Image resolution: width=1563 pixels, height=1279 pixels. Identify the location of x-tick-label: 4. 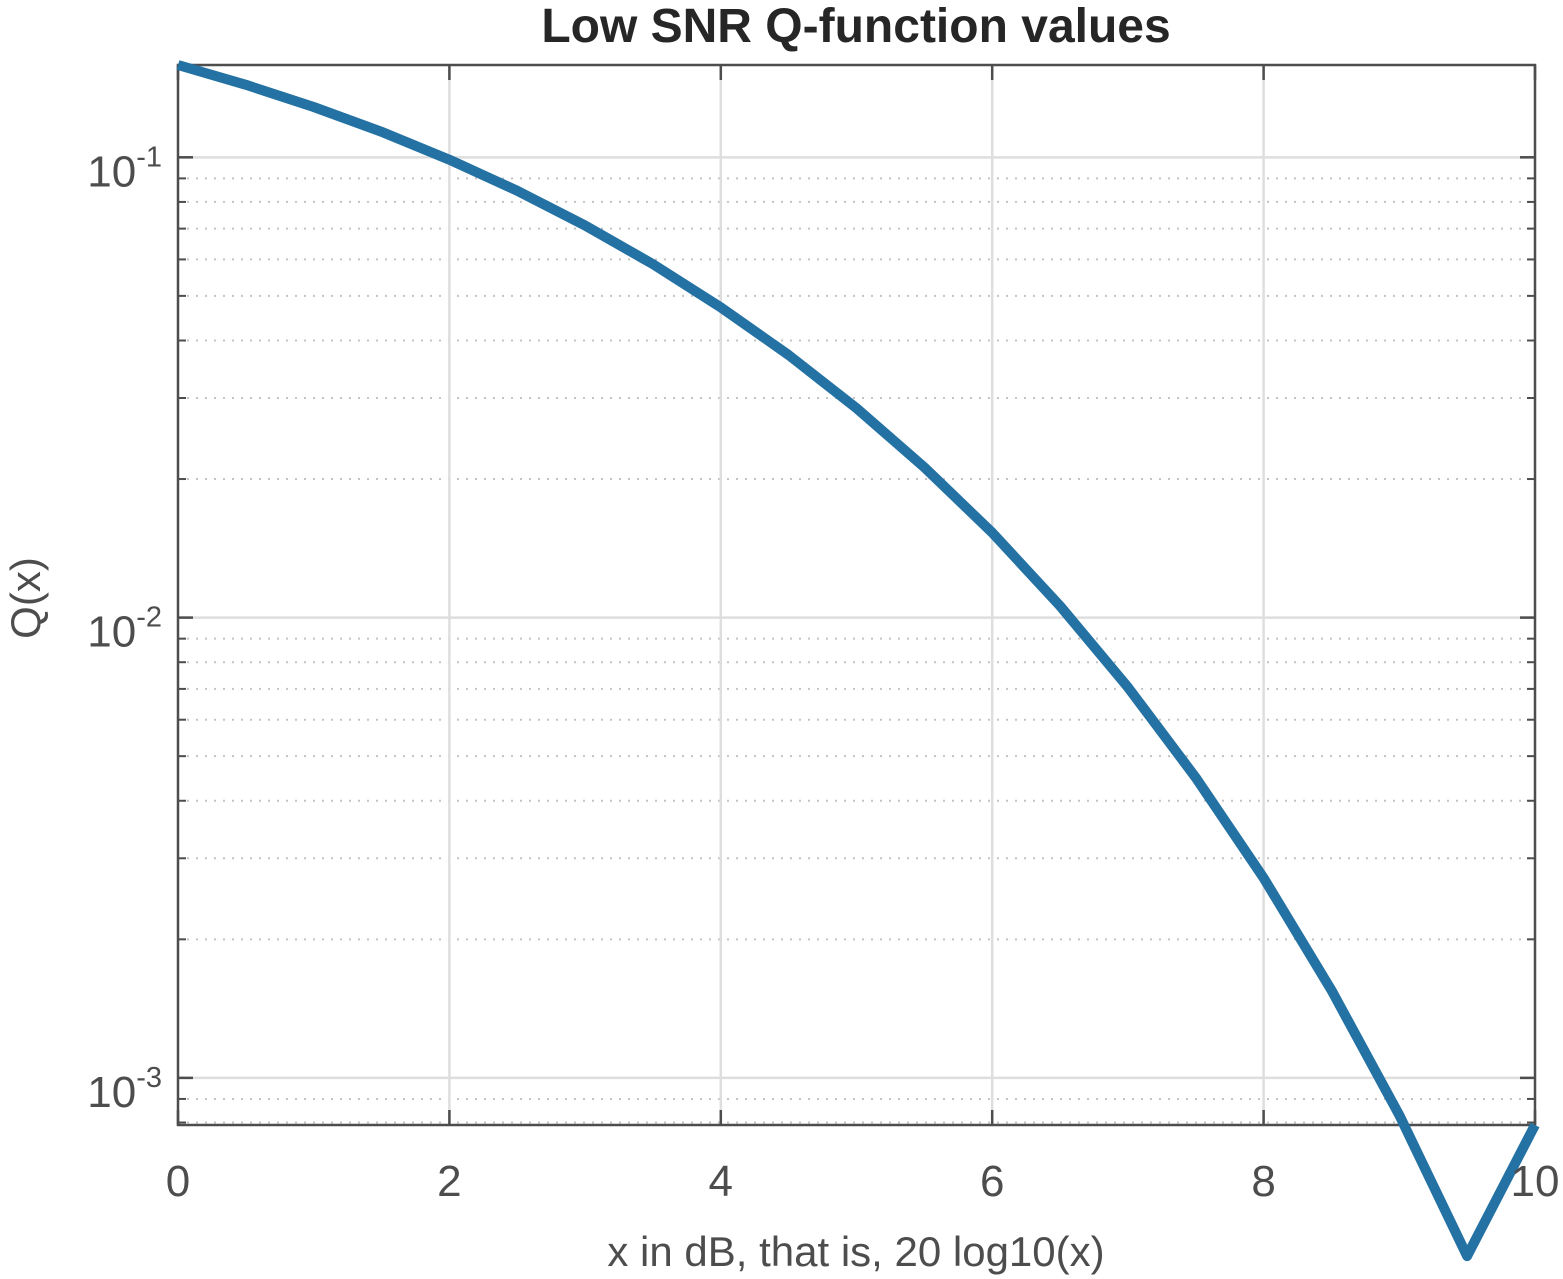
(721, 1181).